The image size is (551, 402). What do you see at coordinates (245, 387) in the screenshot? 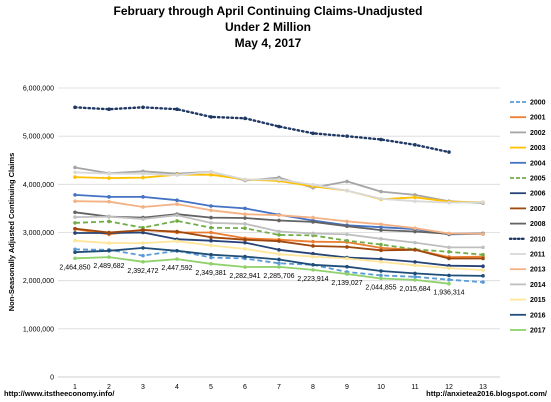
I see `x-tick-label: 6` at bounding box center [245, 387].